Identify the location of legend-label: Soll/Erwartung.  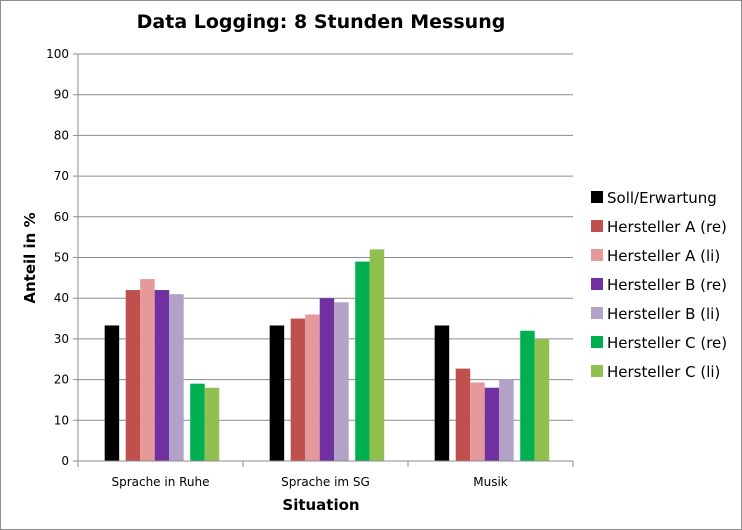
(662, 198).